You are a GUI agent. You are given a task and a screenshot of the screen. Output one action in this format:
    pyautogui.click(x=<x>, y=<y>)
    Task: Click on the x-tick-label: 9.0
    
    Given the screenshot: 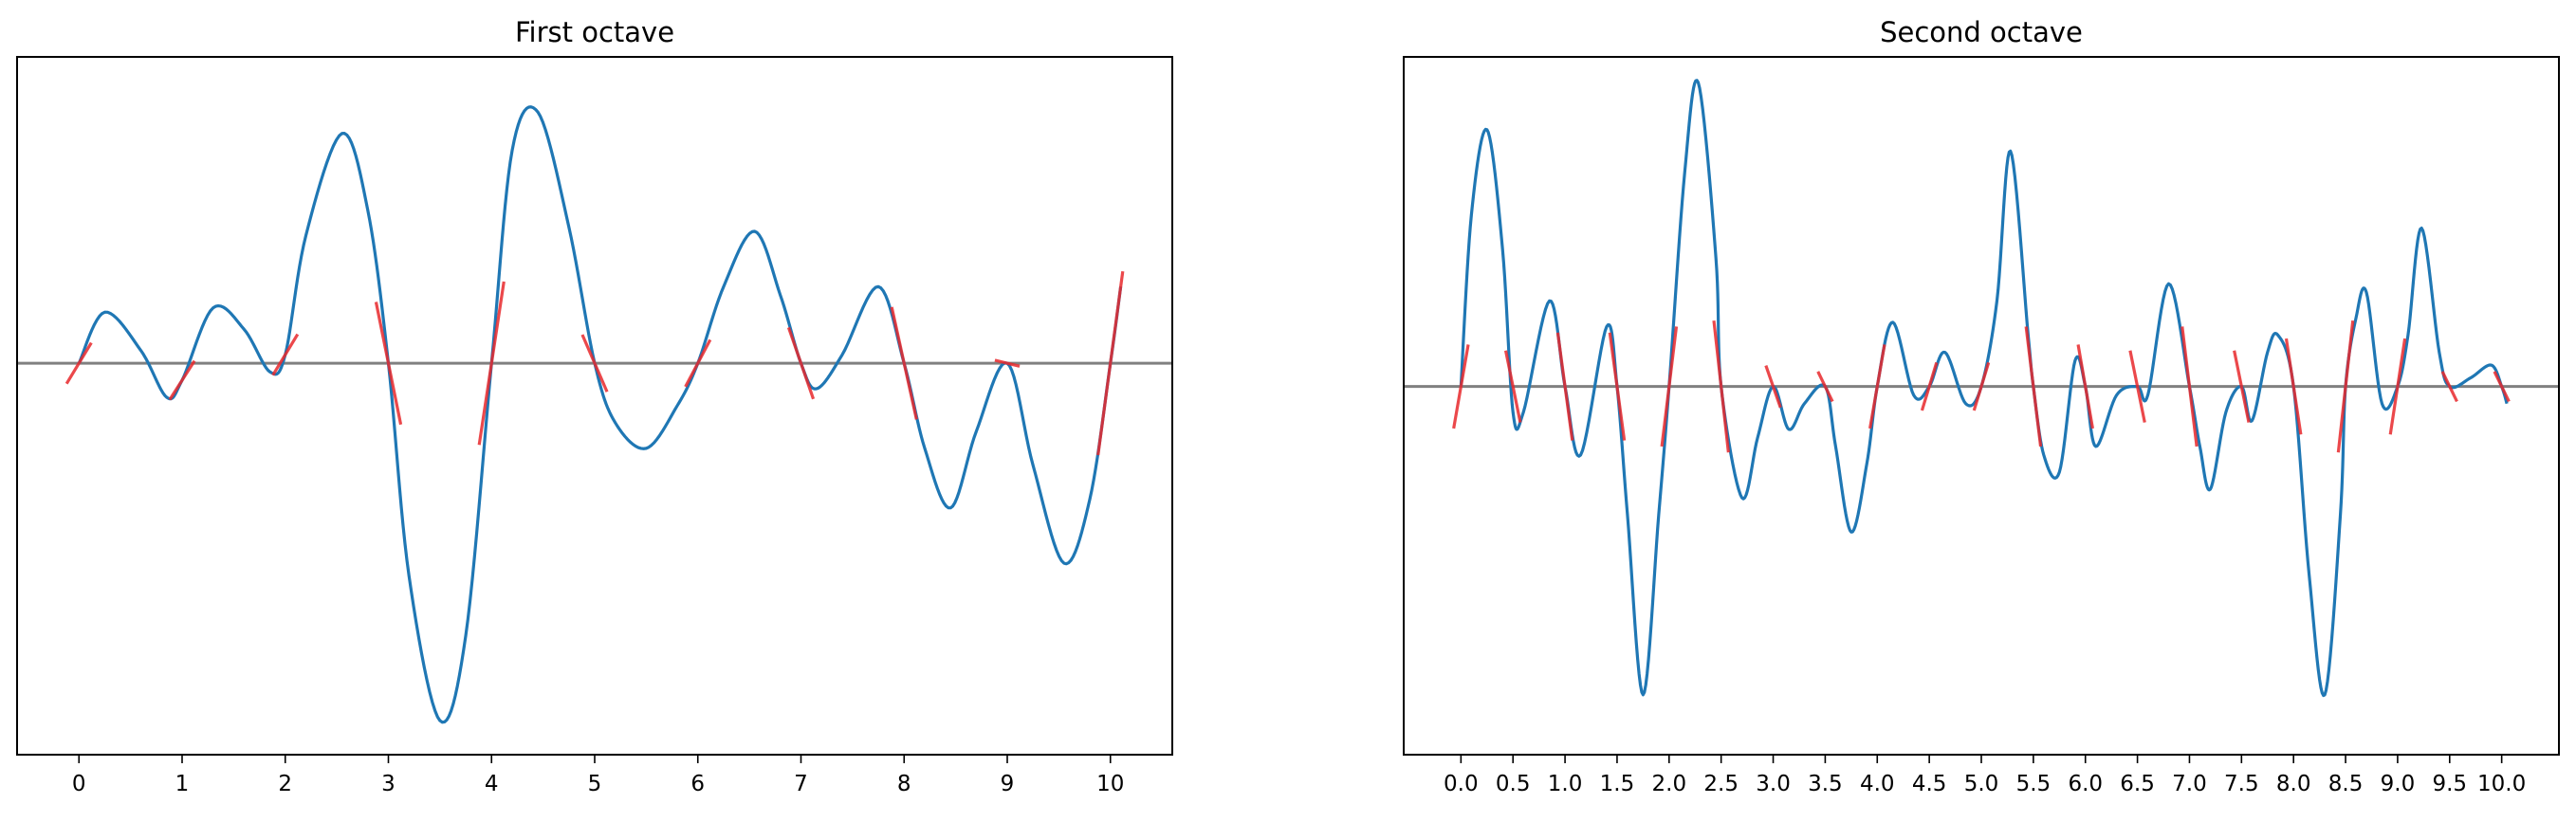 What is the action you would take?
    pyautogui.click(x=2398, y=784)
    